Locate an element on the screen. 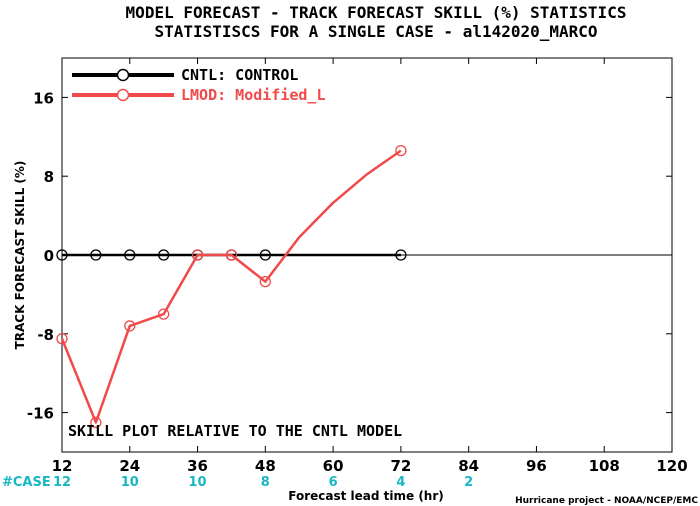 The height and width of the screenshot is (506, 700). x-tick-label: 108 is located at coordinates (604, 466).